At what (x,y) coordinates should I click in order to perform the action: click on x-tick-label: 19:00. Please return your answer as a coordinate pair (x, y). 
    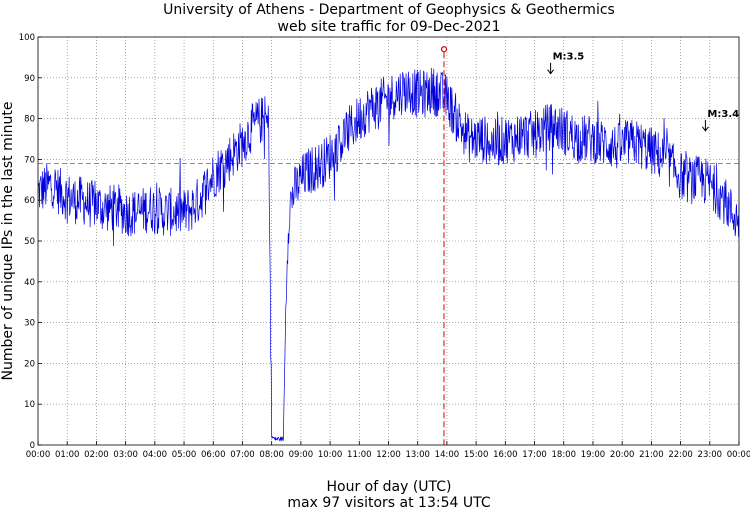
    Looking at the image, I should click on (593, 455).